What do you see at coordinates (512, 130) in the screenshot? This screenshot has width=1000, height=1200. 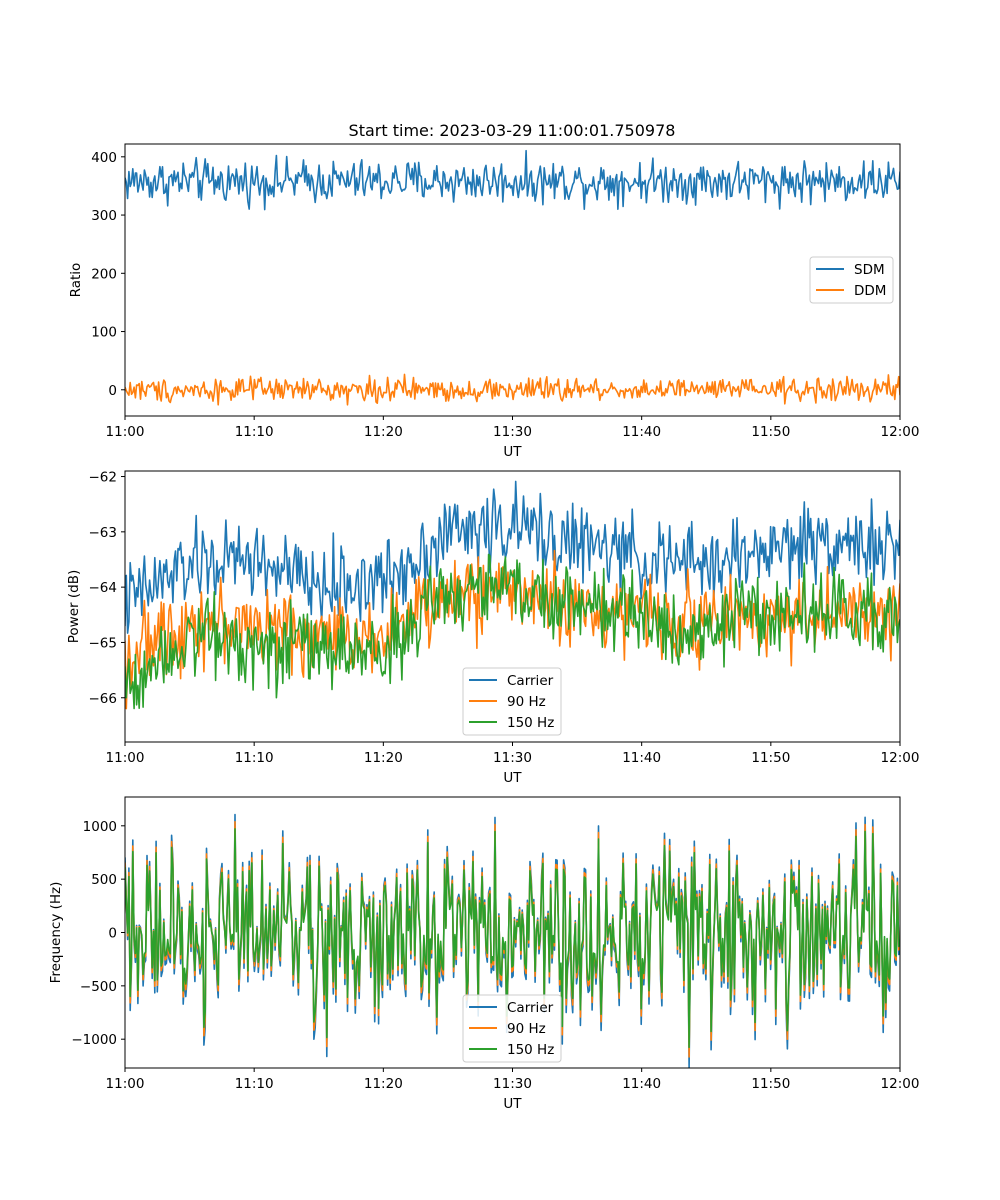 I see `chart-title: Start time: 2023-03-29 11:00:01.750978` at bounding box center [512, 130].